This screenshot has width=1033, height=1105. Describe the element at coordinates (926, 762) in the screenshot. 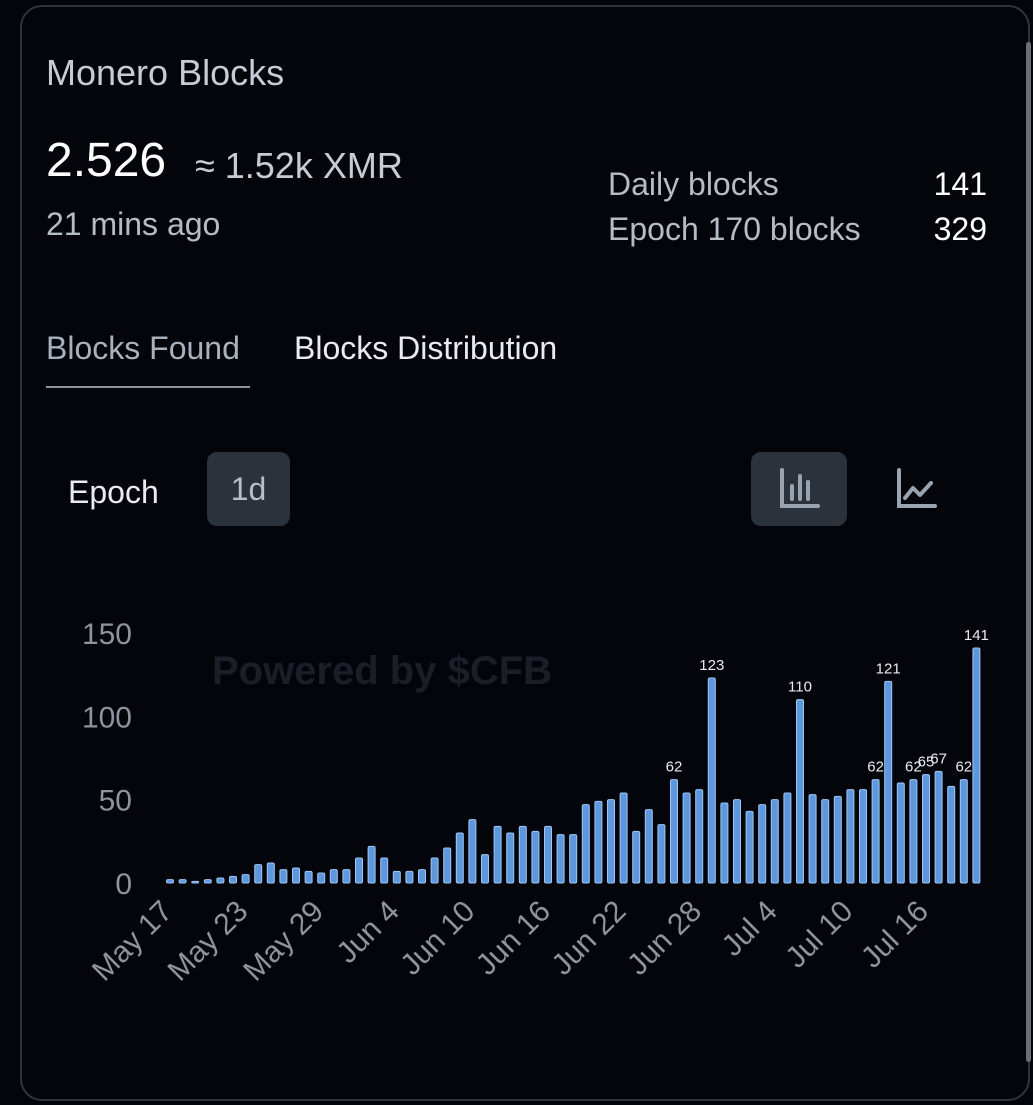

I see `data-label: 65` at that location.